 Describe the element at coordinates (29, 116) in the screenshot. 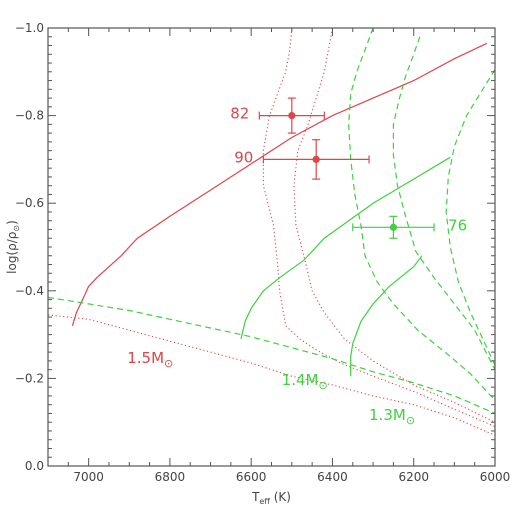

I see `y-tick-label: −0.8` at that location.